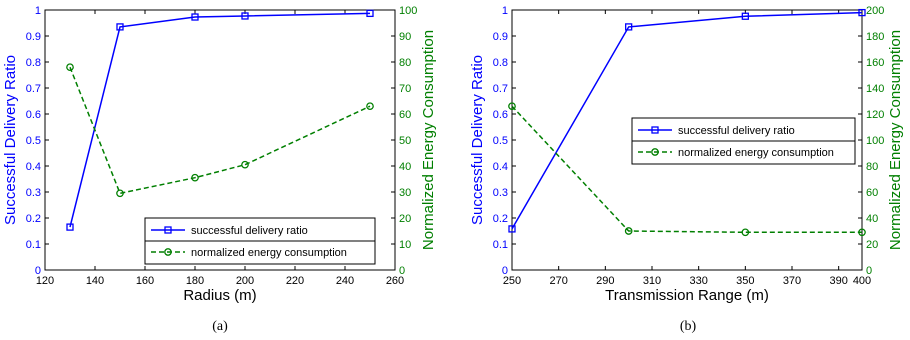  I want to click on chart-b-caption: (b), so click(688, 326).